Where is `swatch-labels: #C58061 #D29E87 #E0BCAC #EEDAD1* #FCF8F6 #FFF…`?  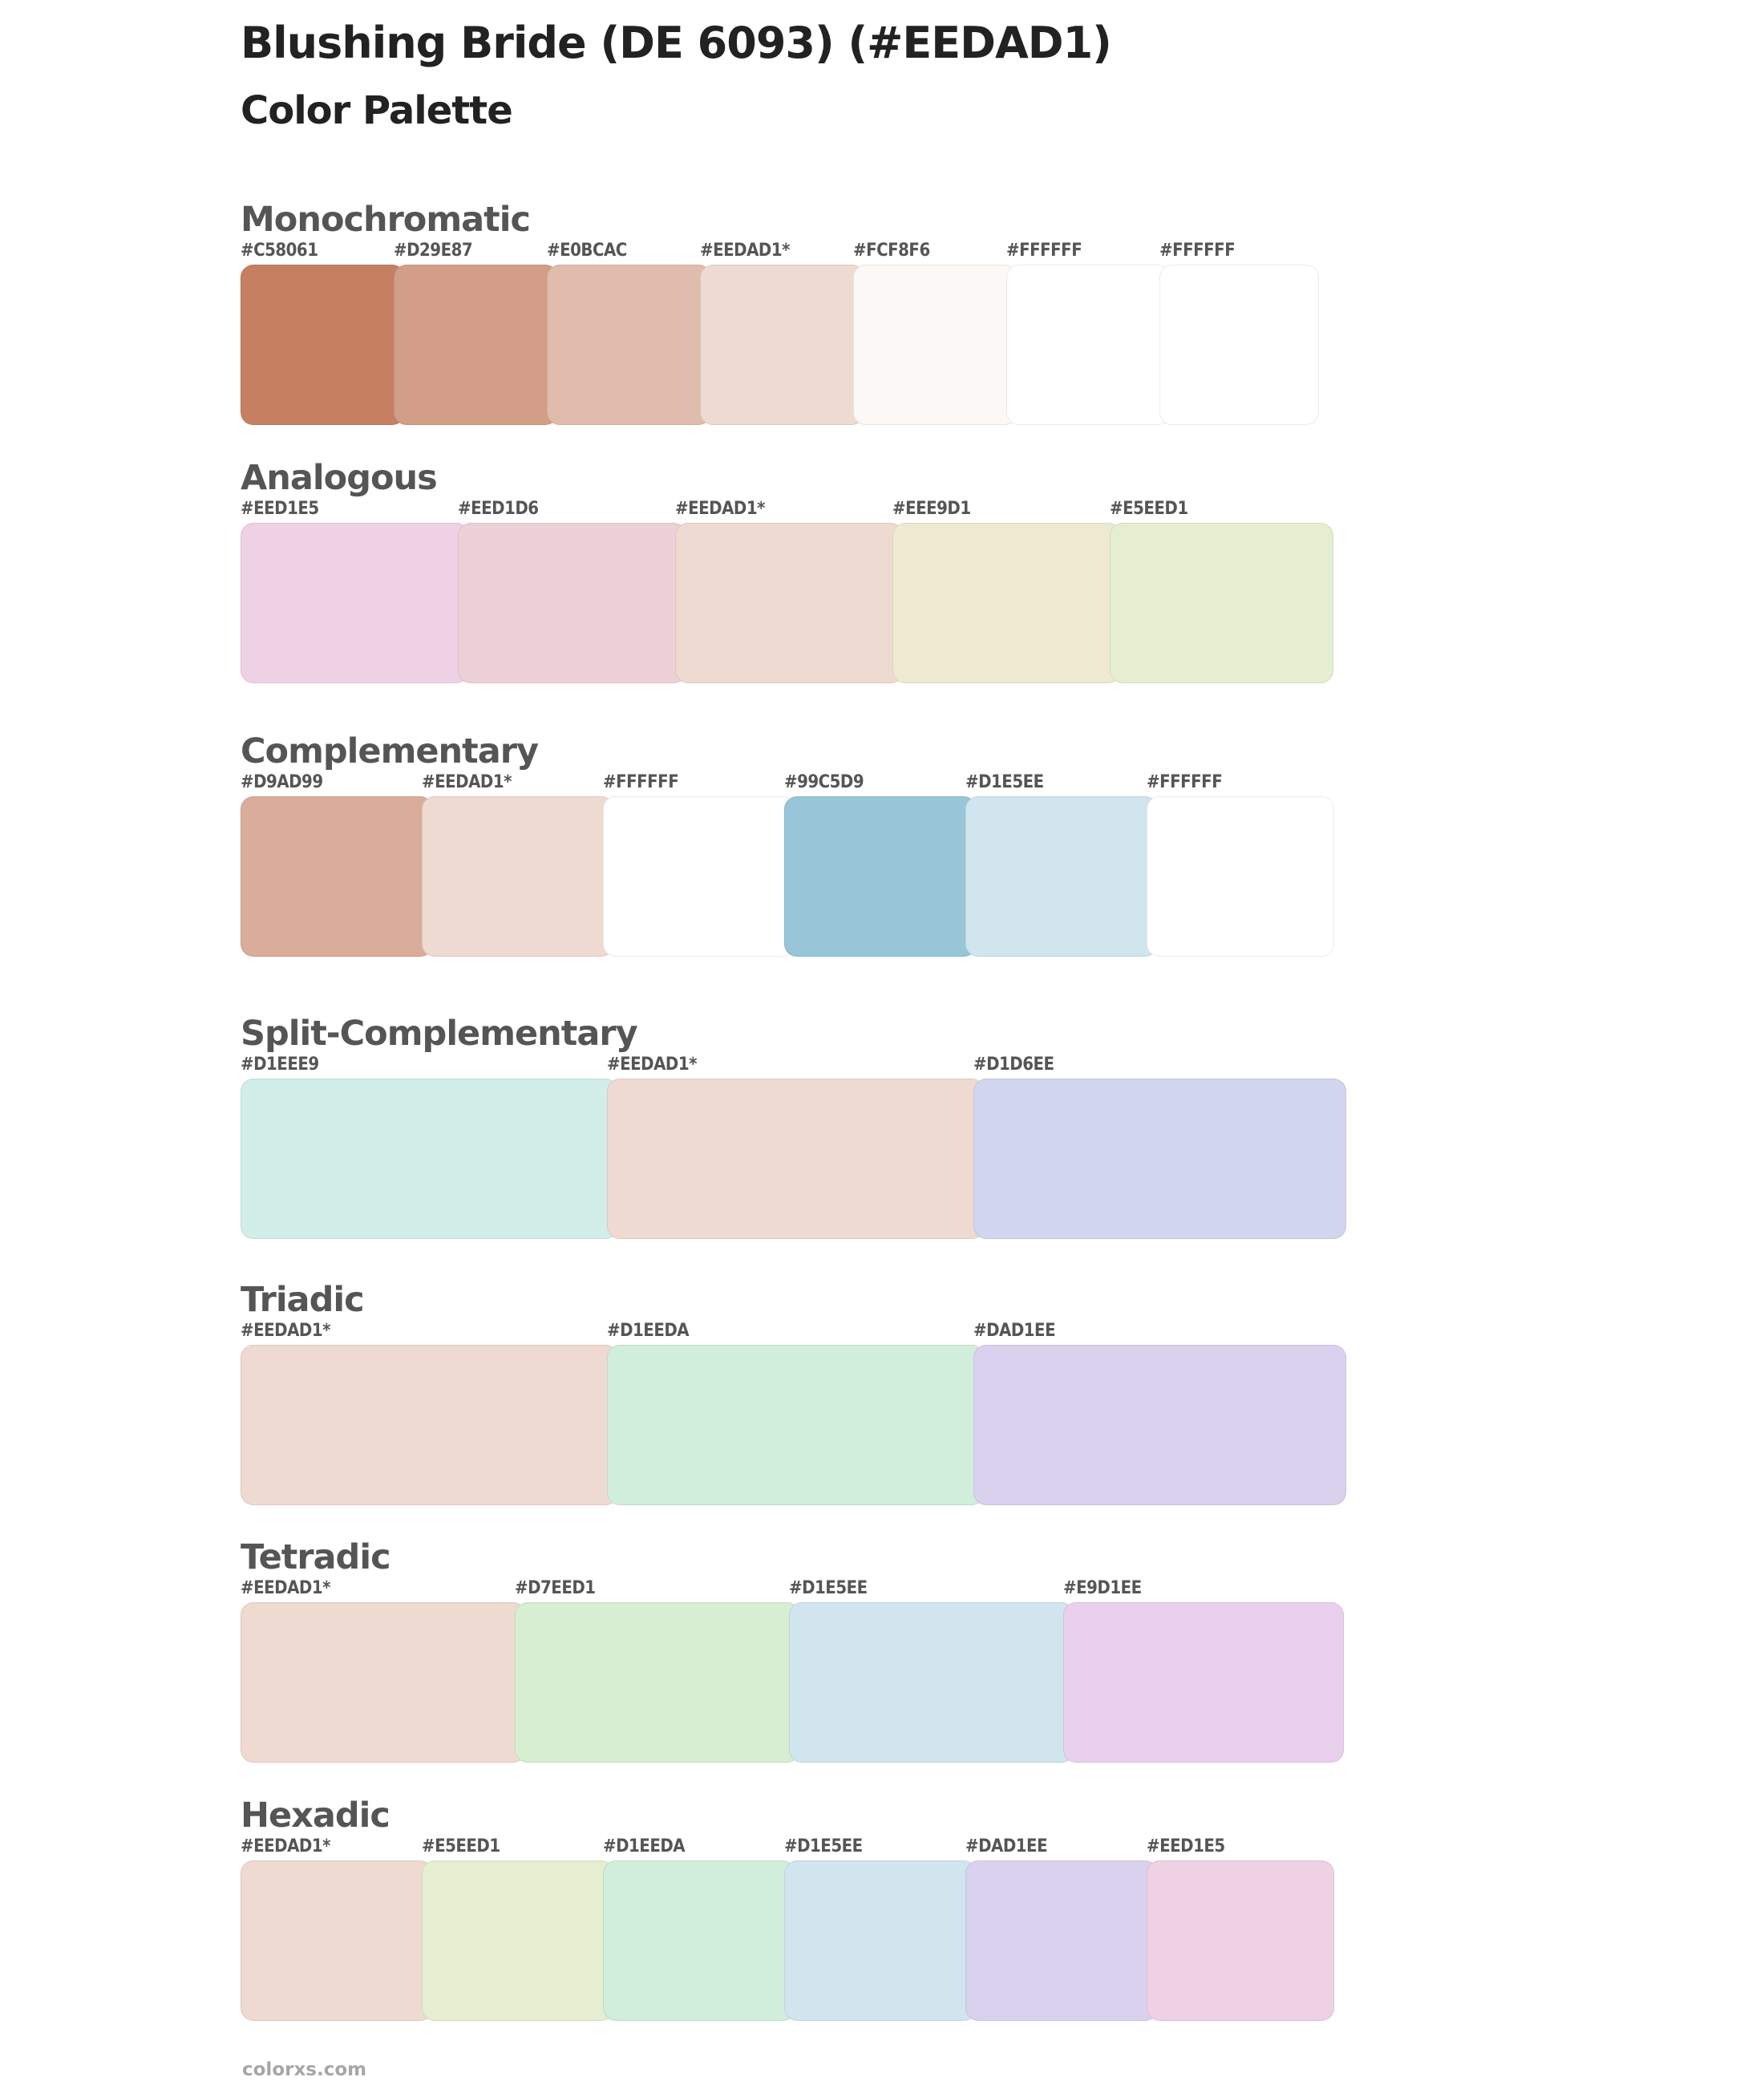
swatch-labels: #C58061 #D29E87 #E0BCAC #EEDAD1* #FCF8F6 #FFF… is located at coordinates (738, 252).